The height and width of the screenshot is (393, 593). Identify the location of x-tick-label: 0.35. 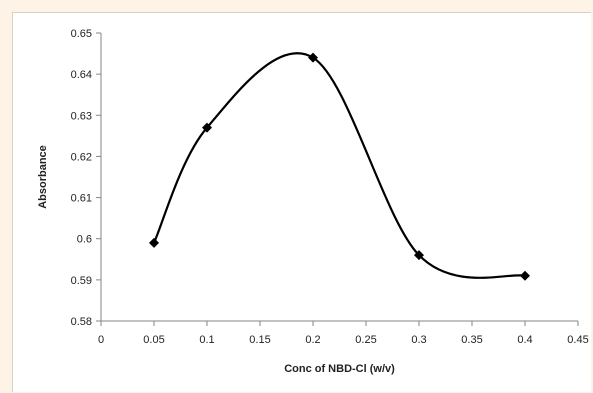
(471, 340).